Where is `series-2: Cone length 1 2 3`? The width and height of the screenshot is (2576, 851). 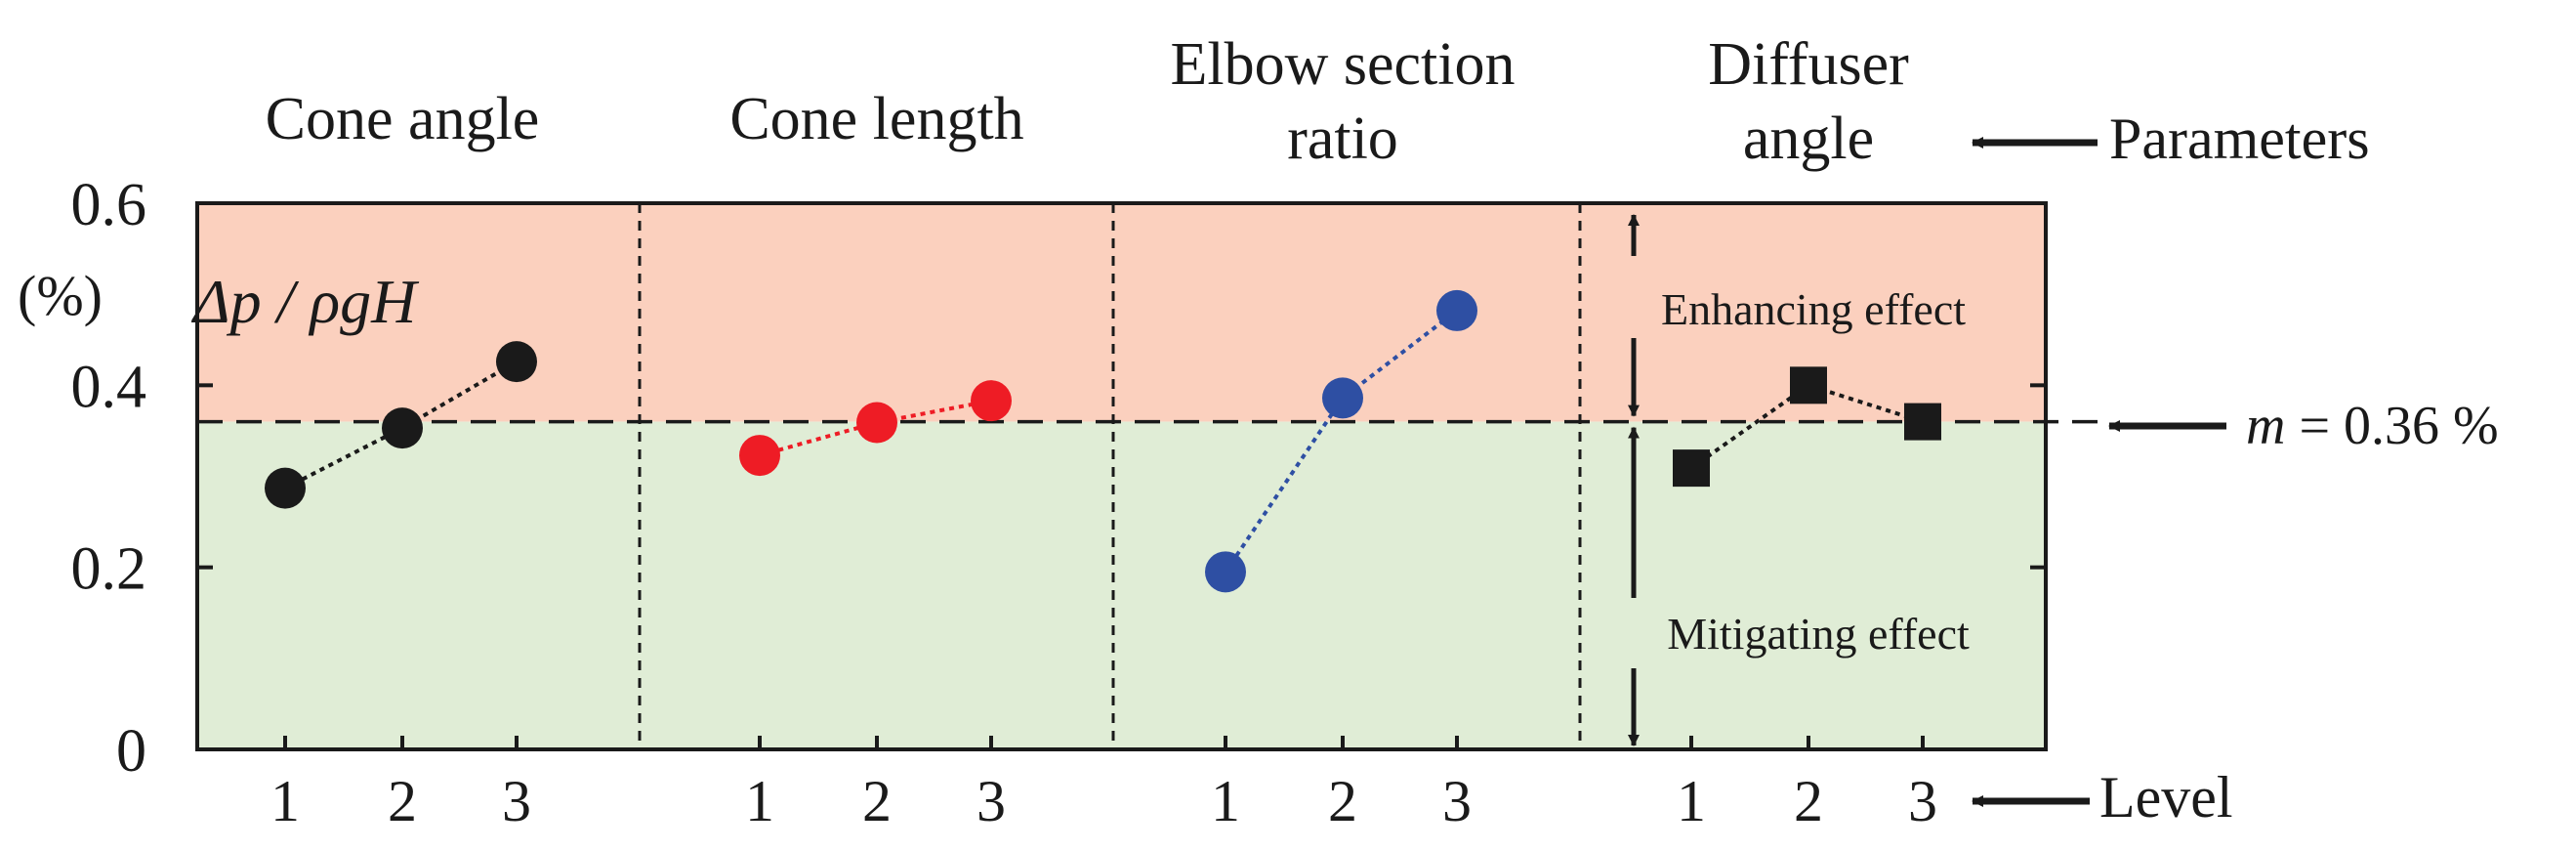
series-2: Cone length 1 2 3 is located at coordinates (876, 459).